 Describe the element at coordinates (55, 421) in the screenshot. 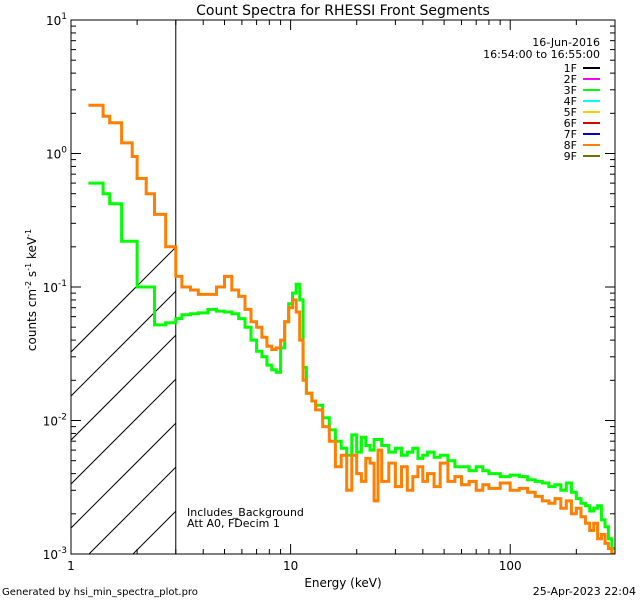

I see `y-tick-label: 10⁻²` at that location.